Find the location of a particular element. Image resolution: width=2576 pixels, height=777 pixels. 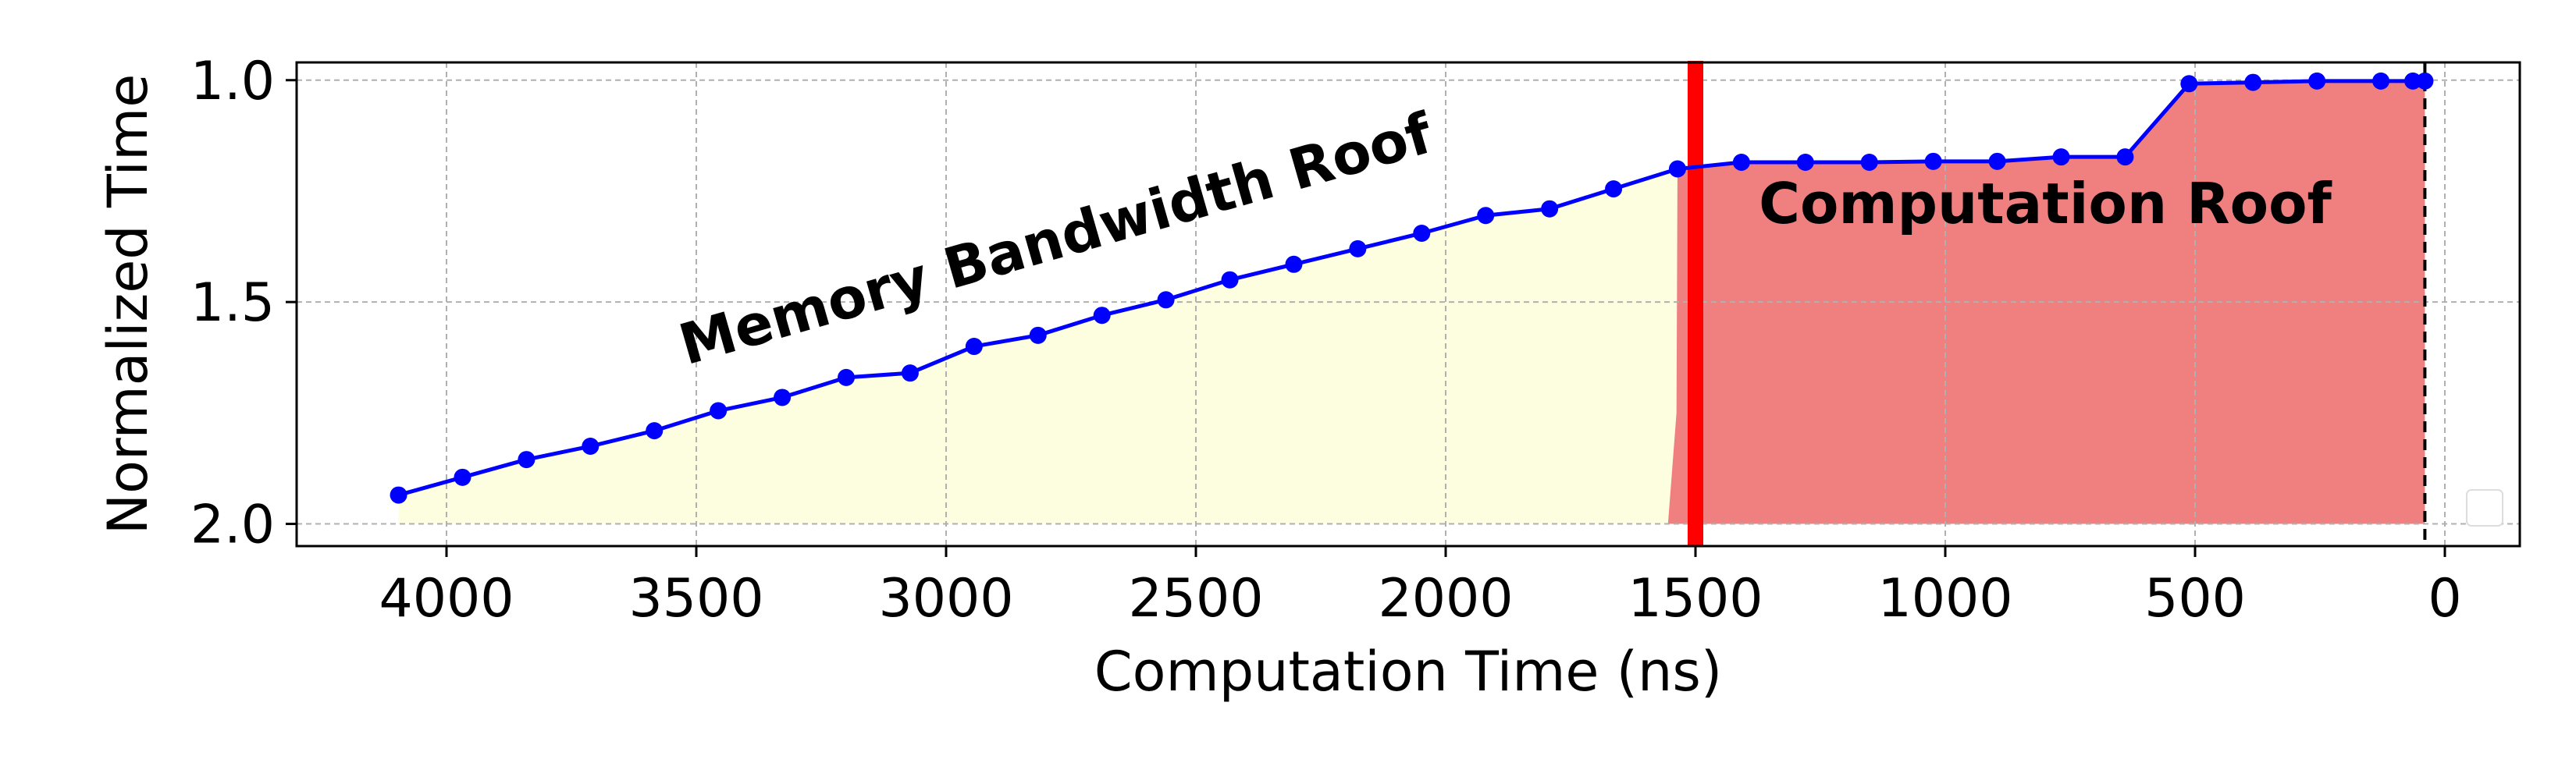

x-tick-label: 500 is located at coordinates (2195, 599).